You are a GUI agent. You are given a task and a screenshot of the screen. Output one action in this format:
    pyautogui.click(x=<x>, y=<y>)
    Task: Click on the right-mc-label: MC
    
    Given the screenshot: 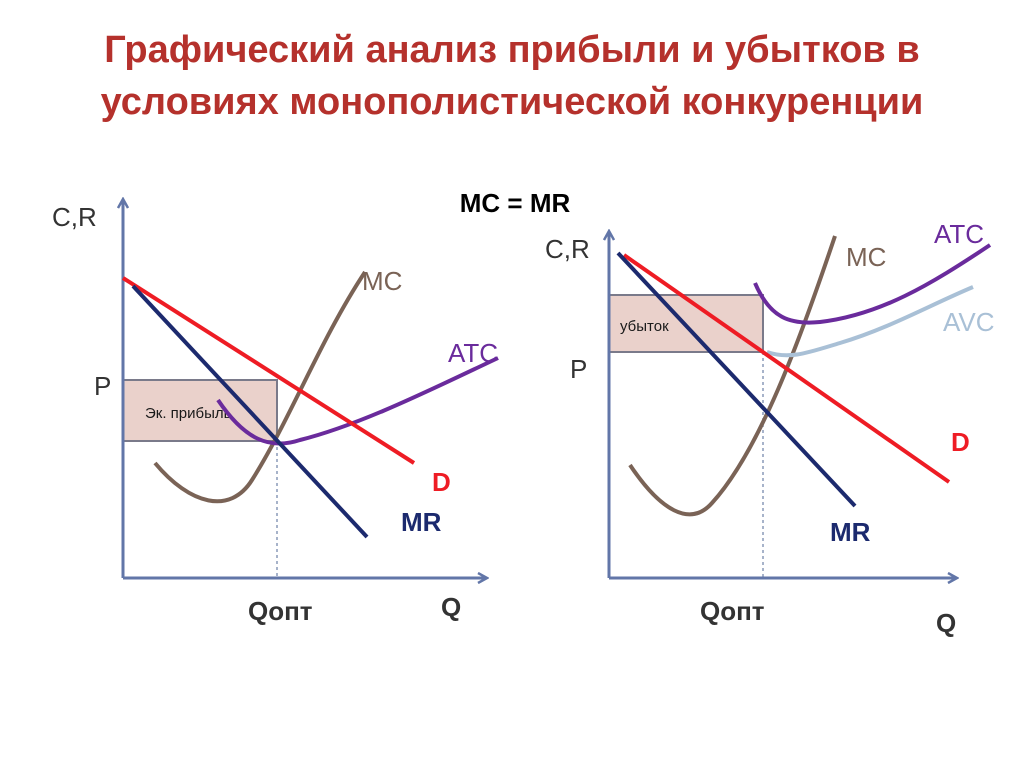 What is the action you would take?
    pyautogui.click(x=866, y=257)
    